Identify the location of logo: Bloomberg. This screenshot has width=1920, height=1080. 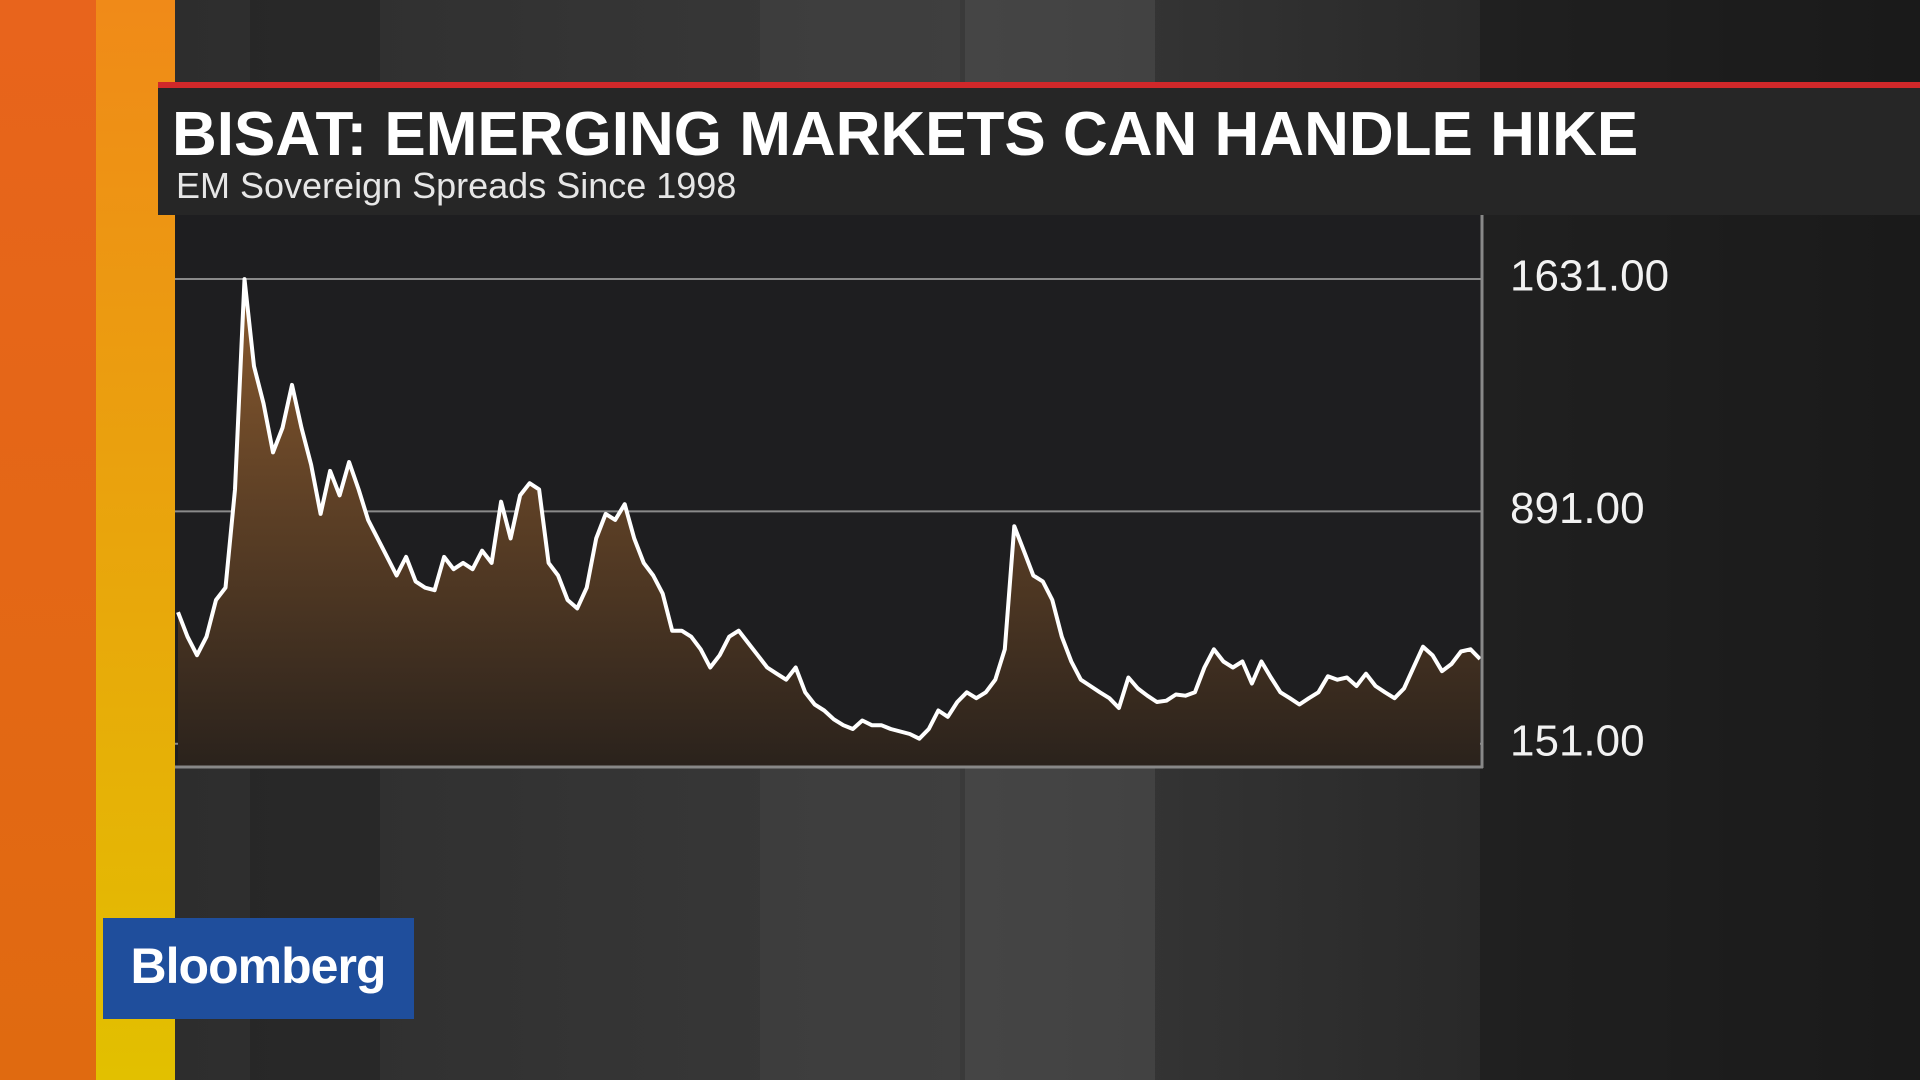
(258, 966).